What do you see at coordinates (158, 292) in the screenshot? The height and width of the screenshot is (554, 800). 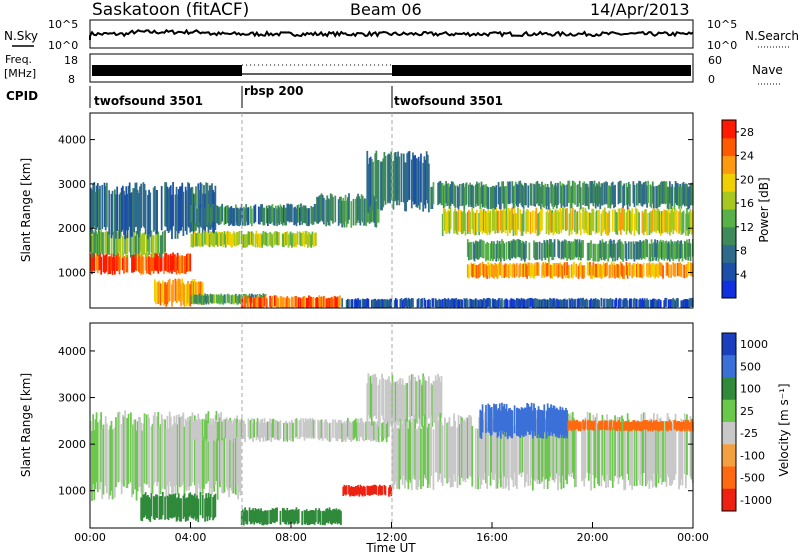 I see `power-band-3-cell` at bounding box center [158, 292].